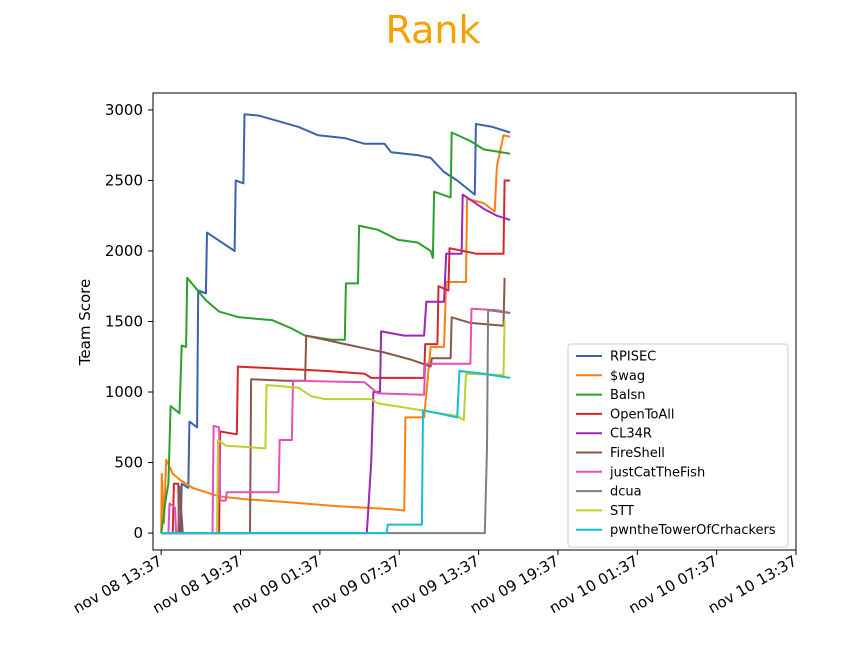 The image size is (866, 657). I want to click on x-tick-label: nov 08 13:37, so click(117, 584).